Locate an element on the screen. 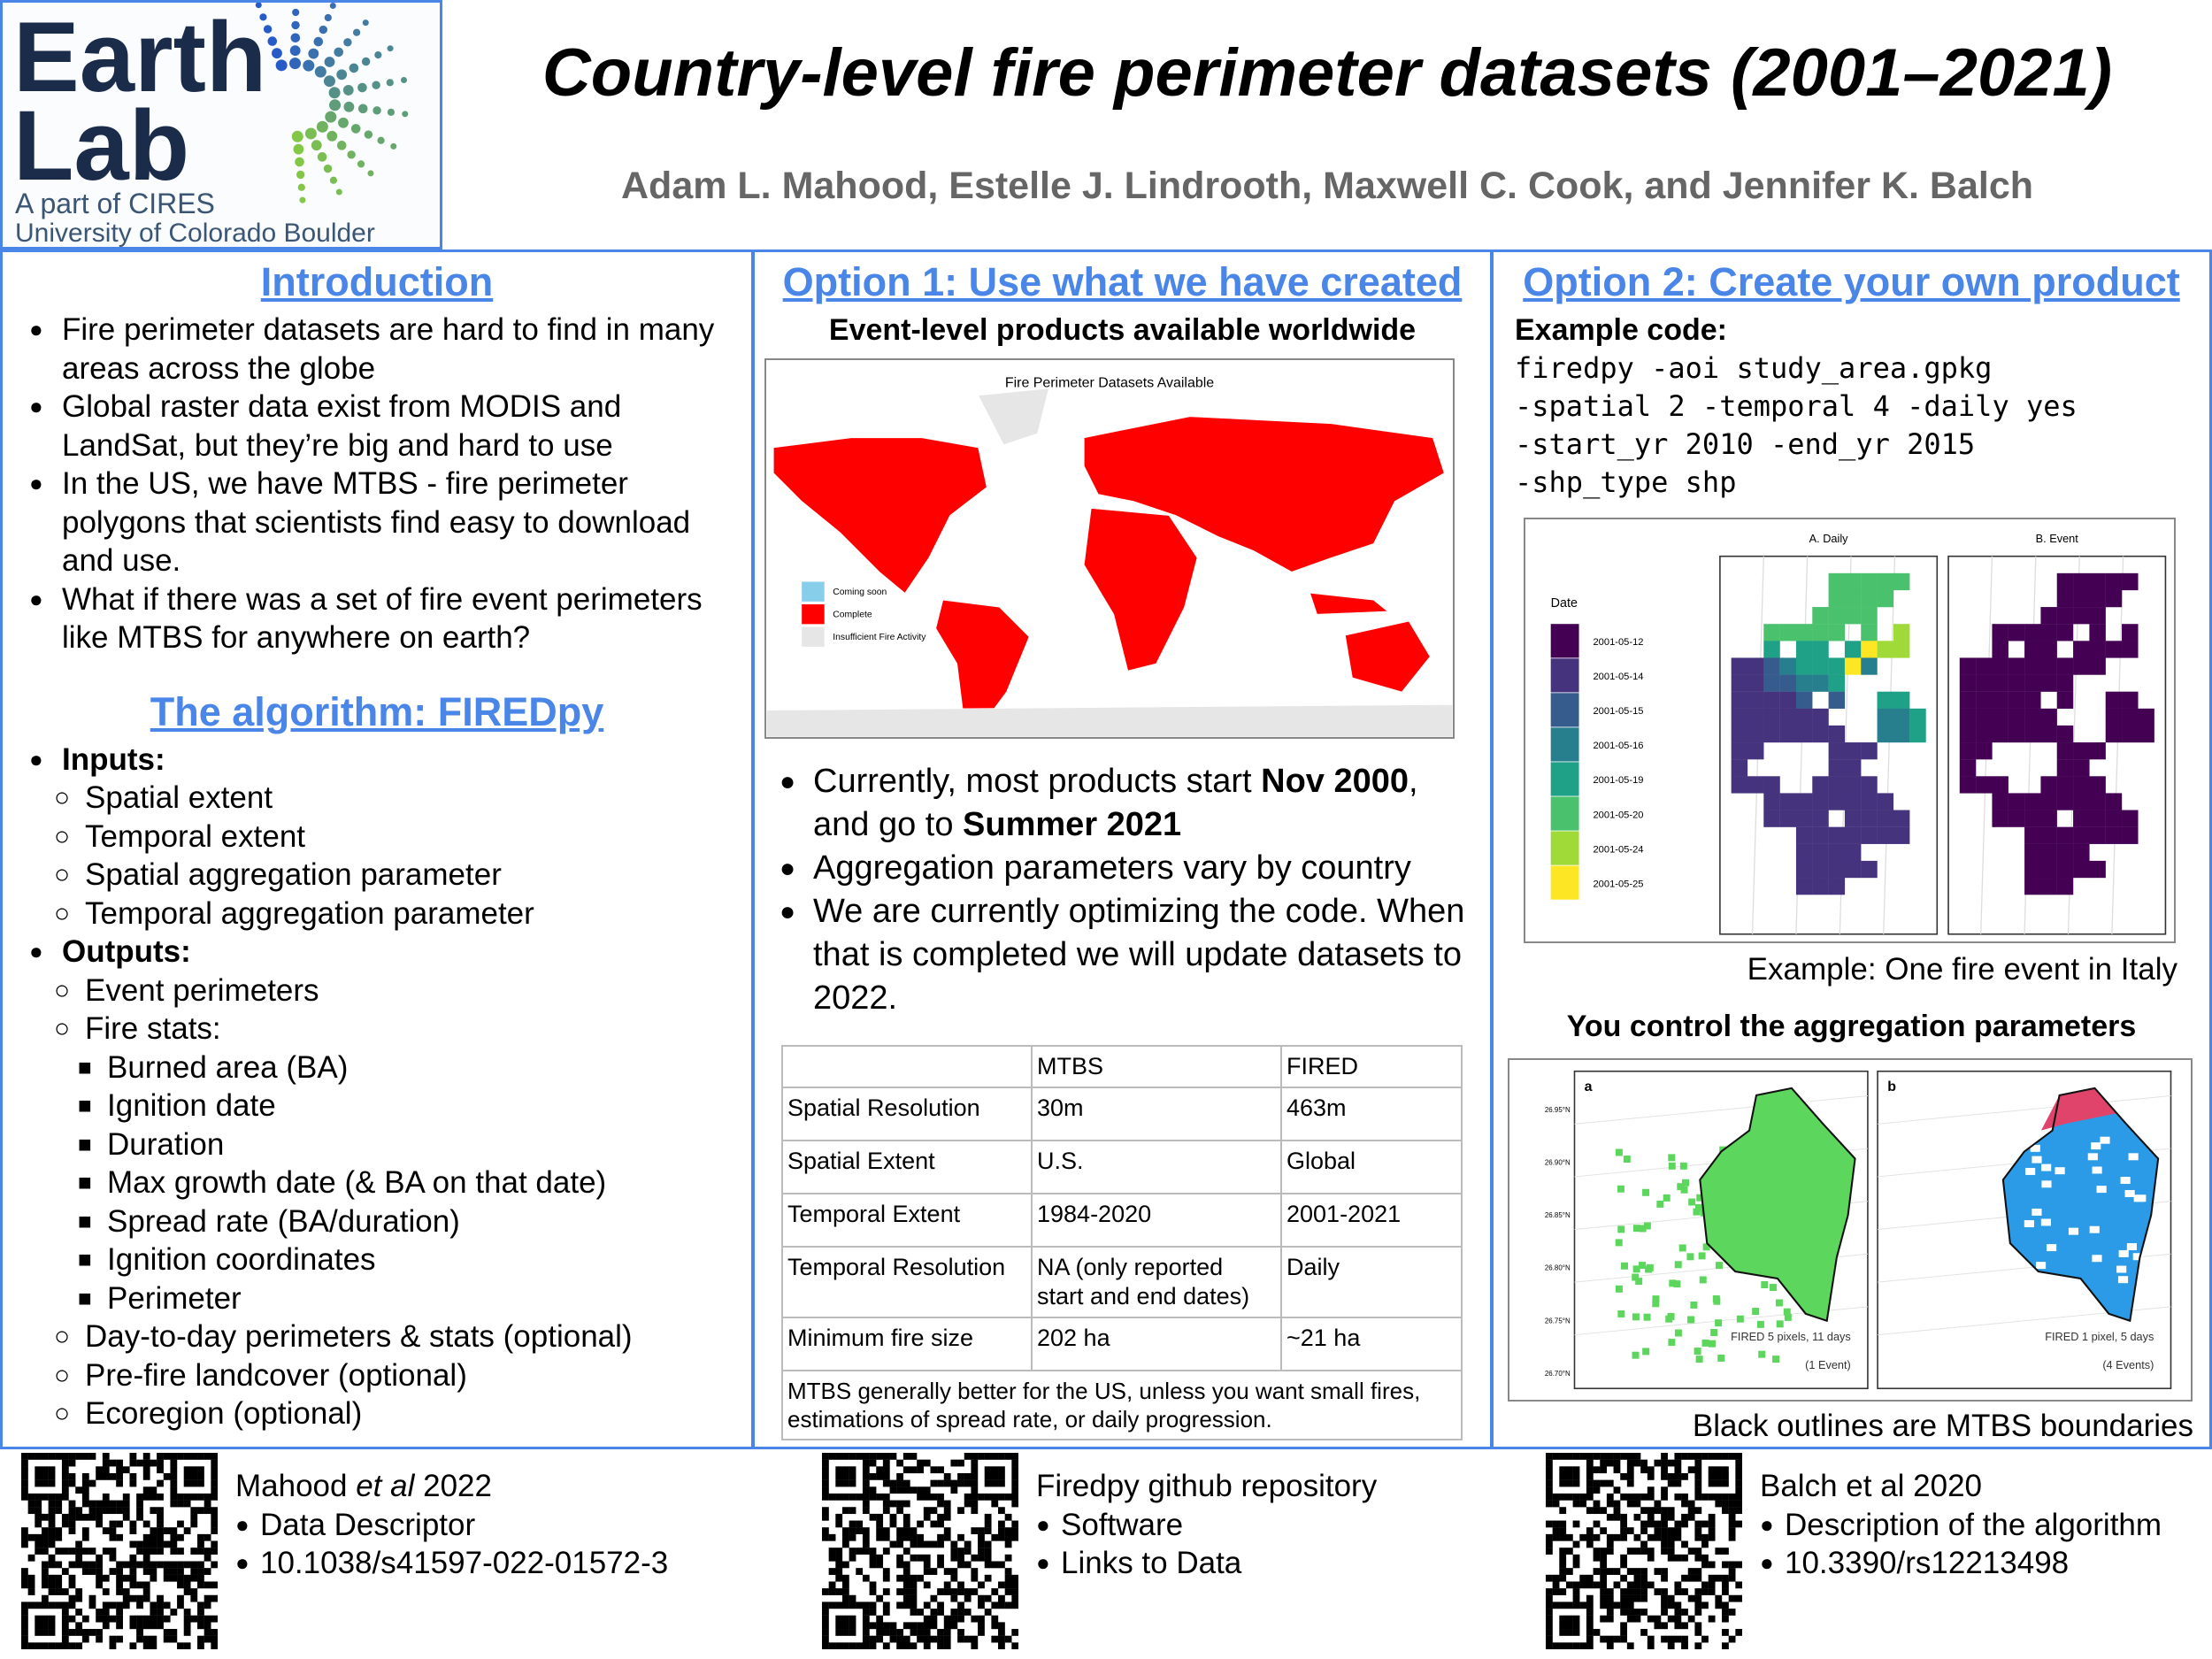 This screenshot has height=1659, width=2212. mtbs-outline is located at coordinates (2081, 1205).